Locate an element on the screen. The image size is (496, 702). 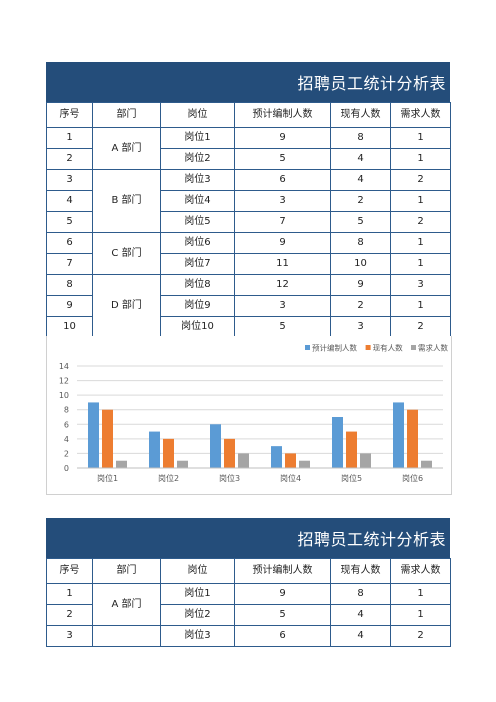
table-row: 8 D 部门 岗位8 12 9 3 is located at coordinates (248, 306).